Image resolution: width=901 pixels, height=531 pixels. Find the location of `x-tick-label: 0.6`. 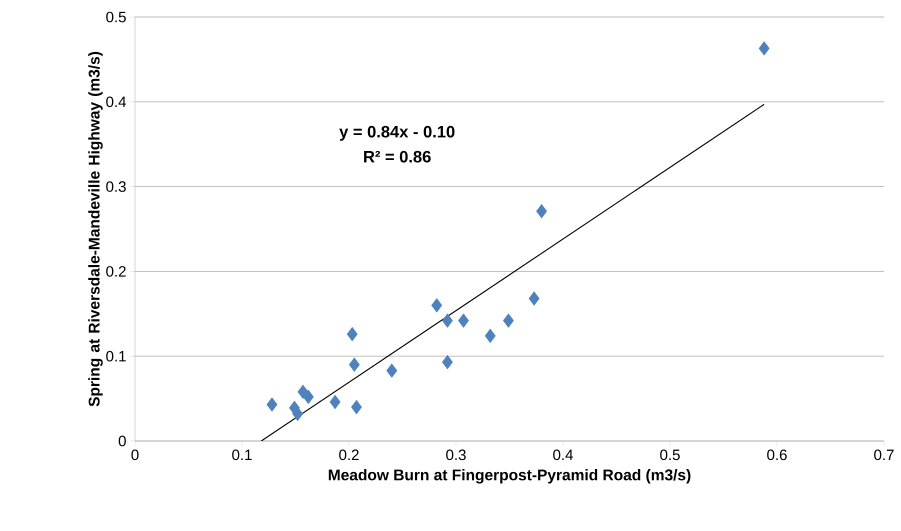

x-tick-label: 0.6 is located at coordinates (777, 455).